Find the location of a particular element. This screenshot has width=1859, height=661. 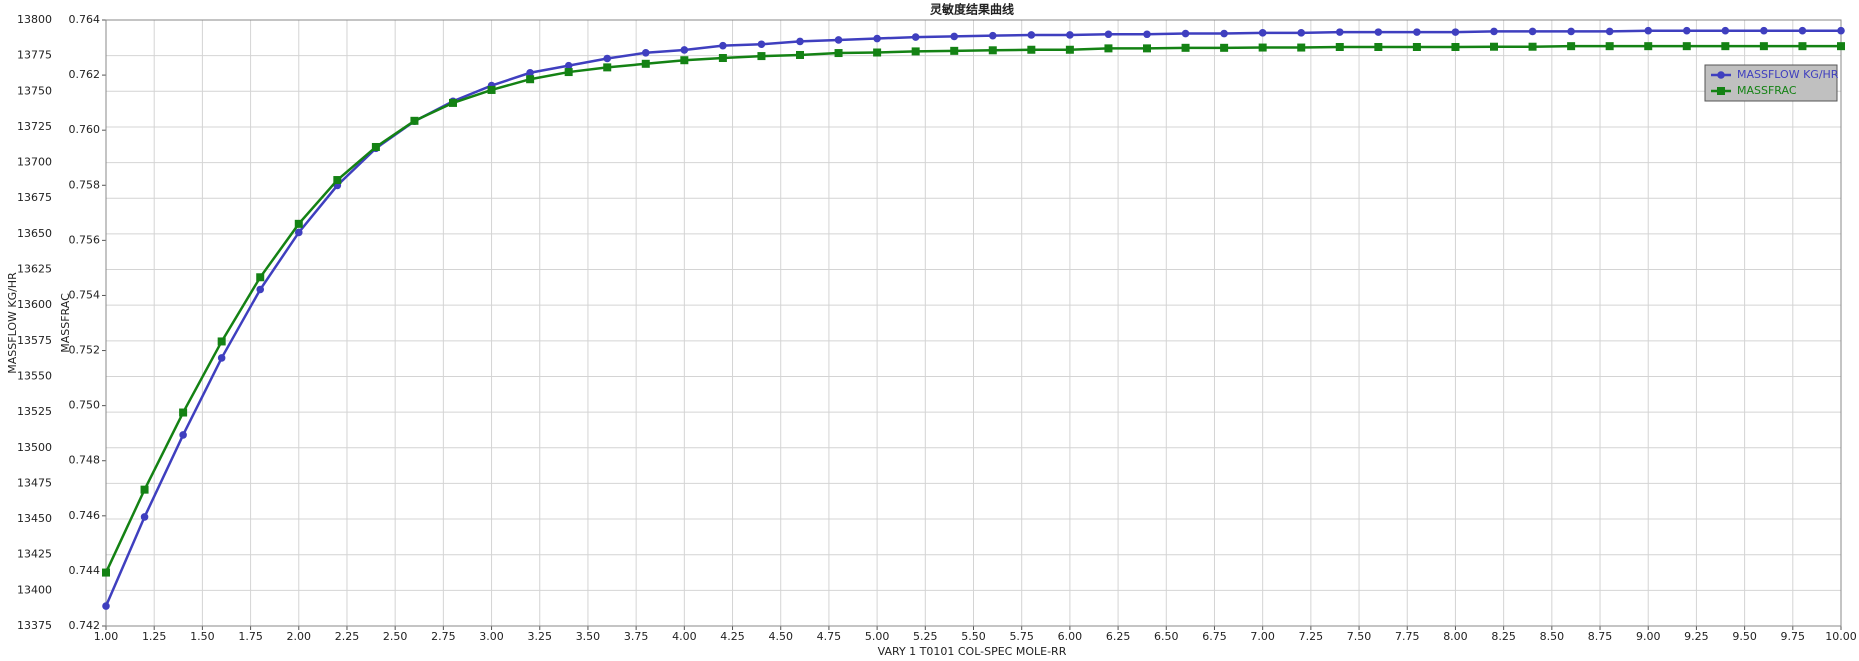

legend-marker is located at coordinates (1721, 91).